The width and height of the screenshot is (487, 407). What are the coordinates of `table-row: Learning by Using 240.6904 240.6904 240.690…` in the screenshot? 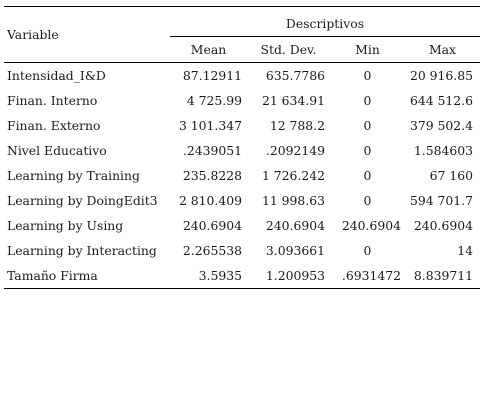 It's located at (242, 225).